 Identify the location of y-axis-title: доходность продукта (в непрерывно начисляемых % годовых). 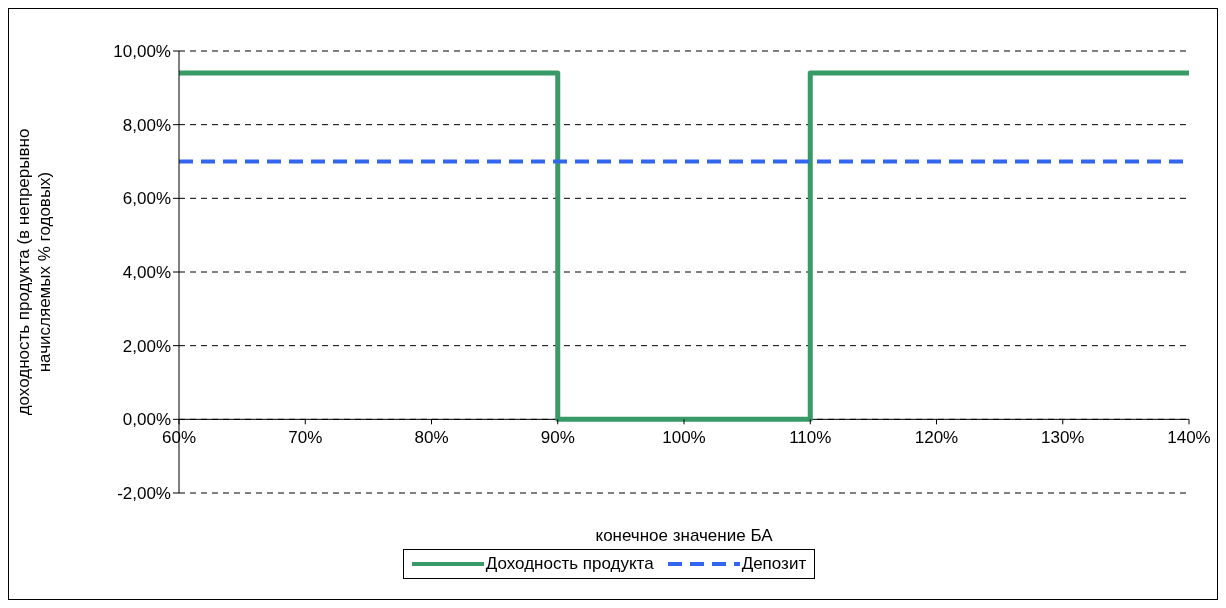
(34, 272).